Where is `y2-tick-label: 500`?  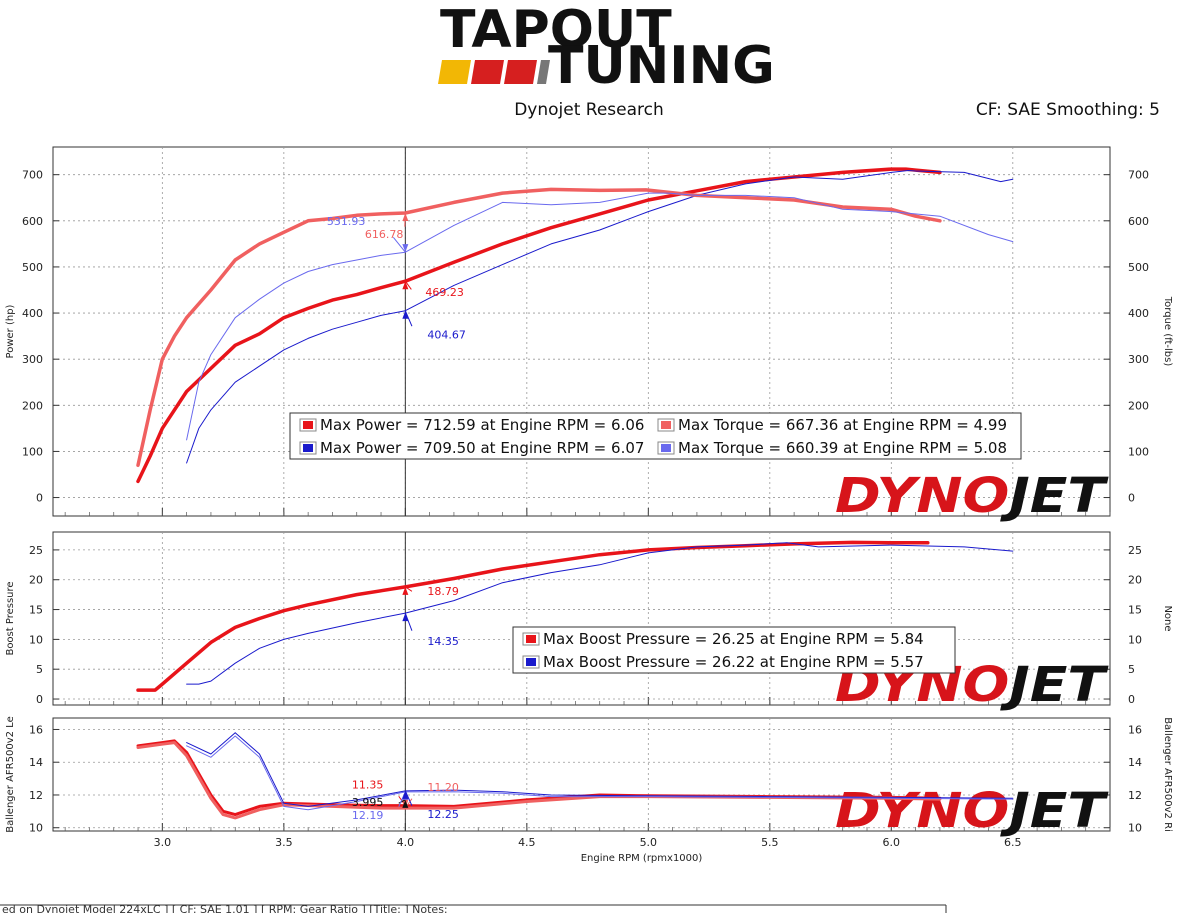 y2-tick-label: 500 is located at coordinates (1138, 267).